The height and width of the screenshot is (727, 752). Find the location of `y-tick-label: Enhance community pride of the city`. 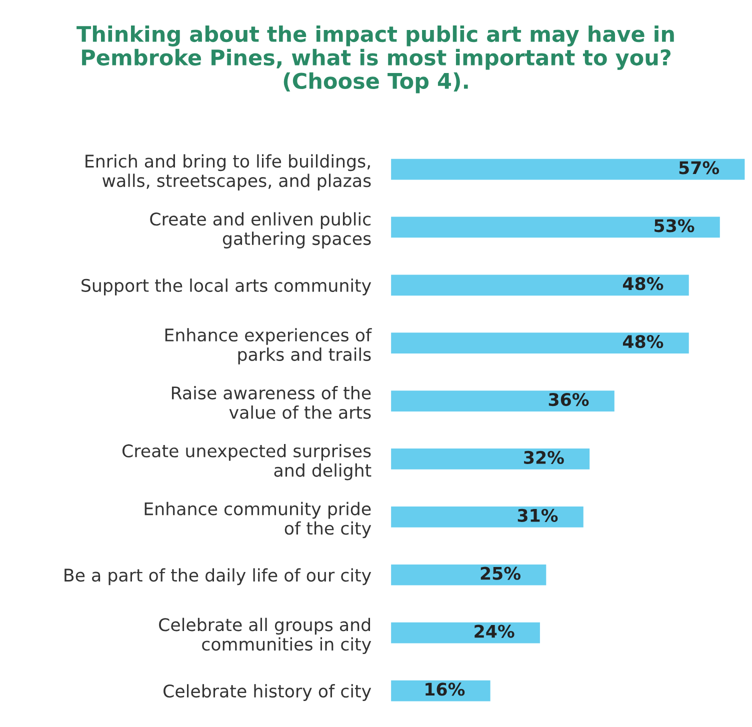

y-tick-label: Enhance community pride of the city is located at coordinates (258, 520).